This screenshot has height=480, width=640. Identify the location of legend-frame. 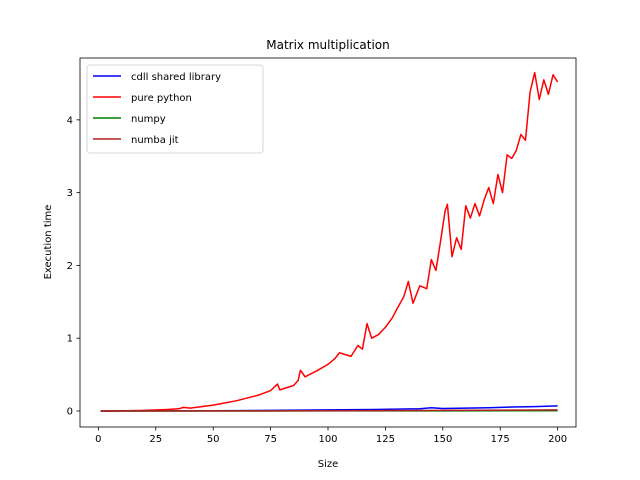
(175, 109).